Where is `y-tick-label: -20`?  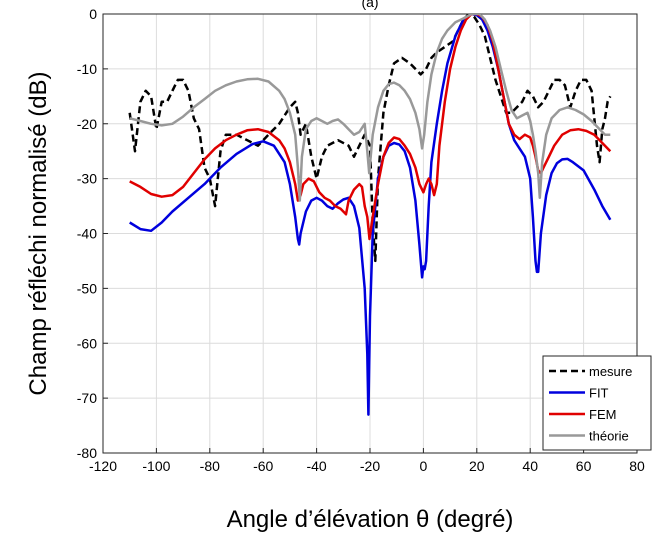 y-tick-label: -20 is located at coordinates (87, 124).